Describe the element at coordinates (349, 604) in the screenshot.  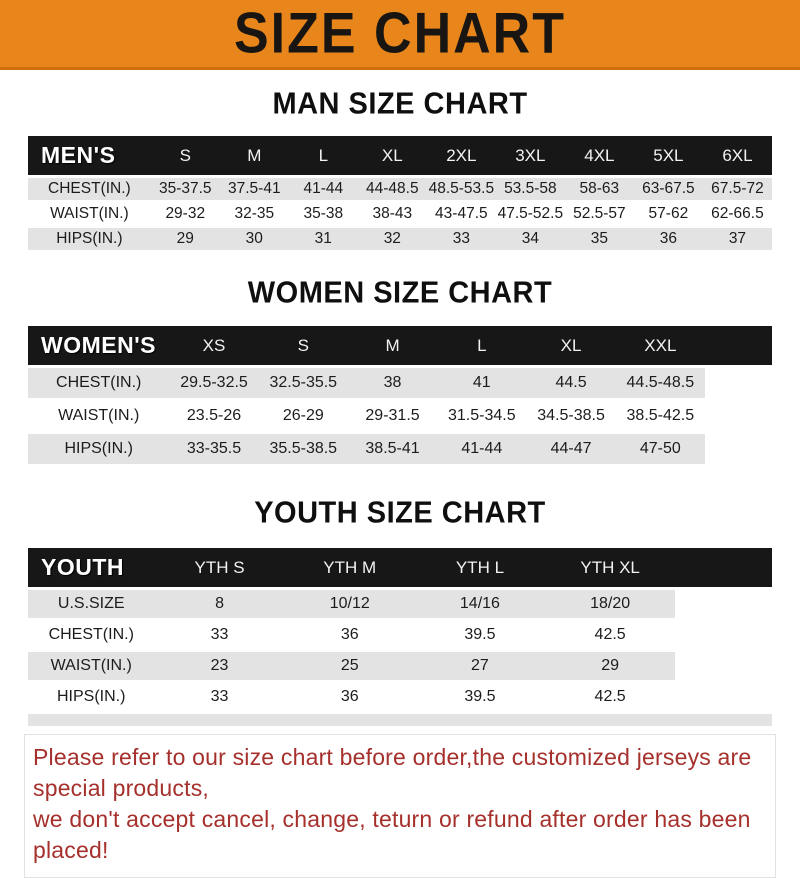
I see `size-value-cell: 10/12` at that location.